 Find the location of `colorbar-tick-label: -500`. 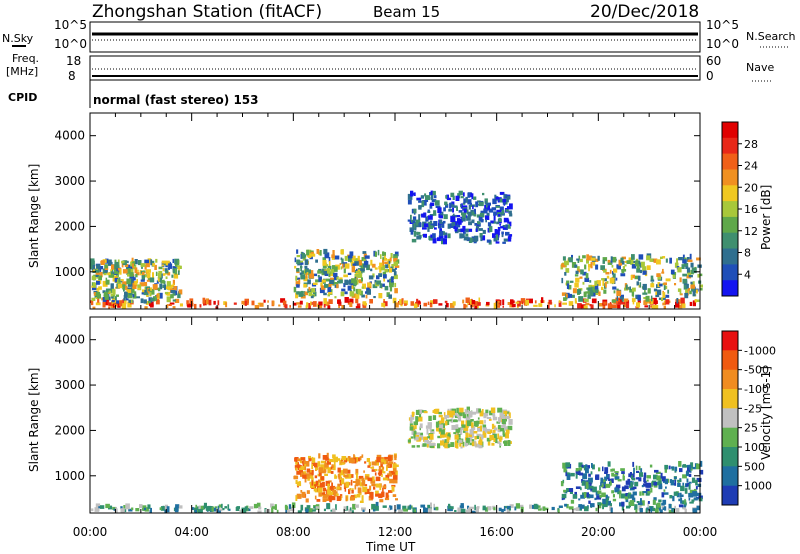

colorbar-tick-label: -500 is located at coordinates (756, 370).